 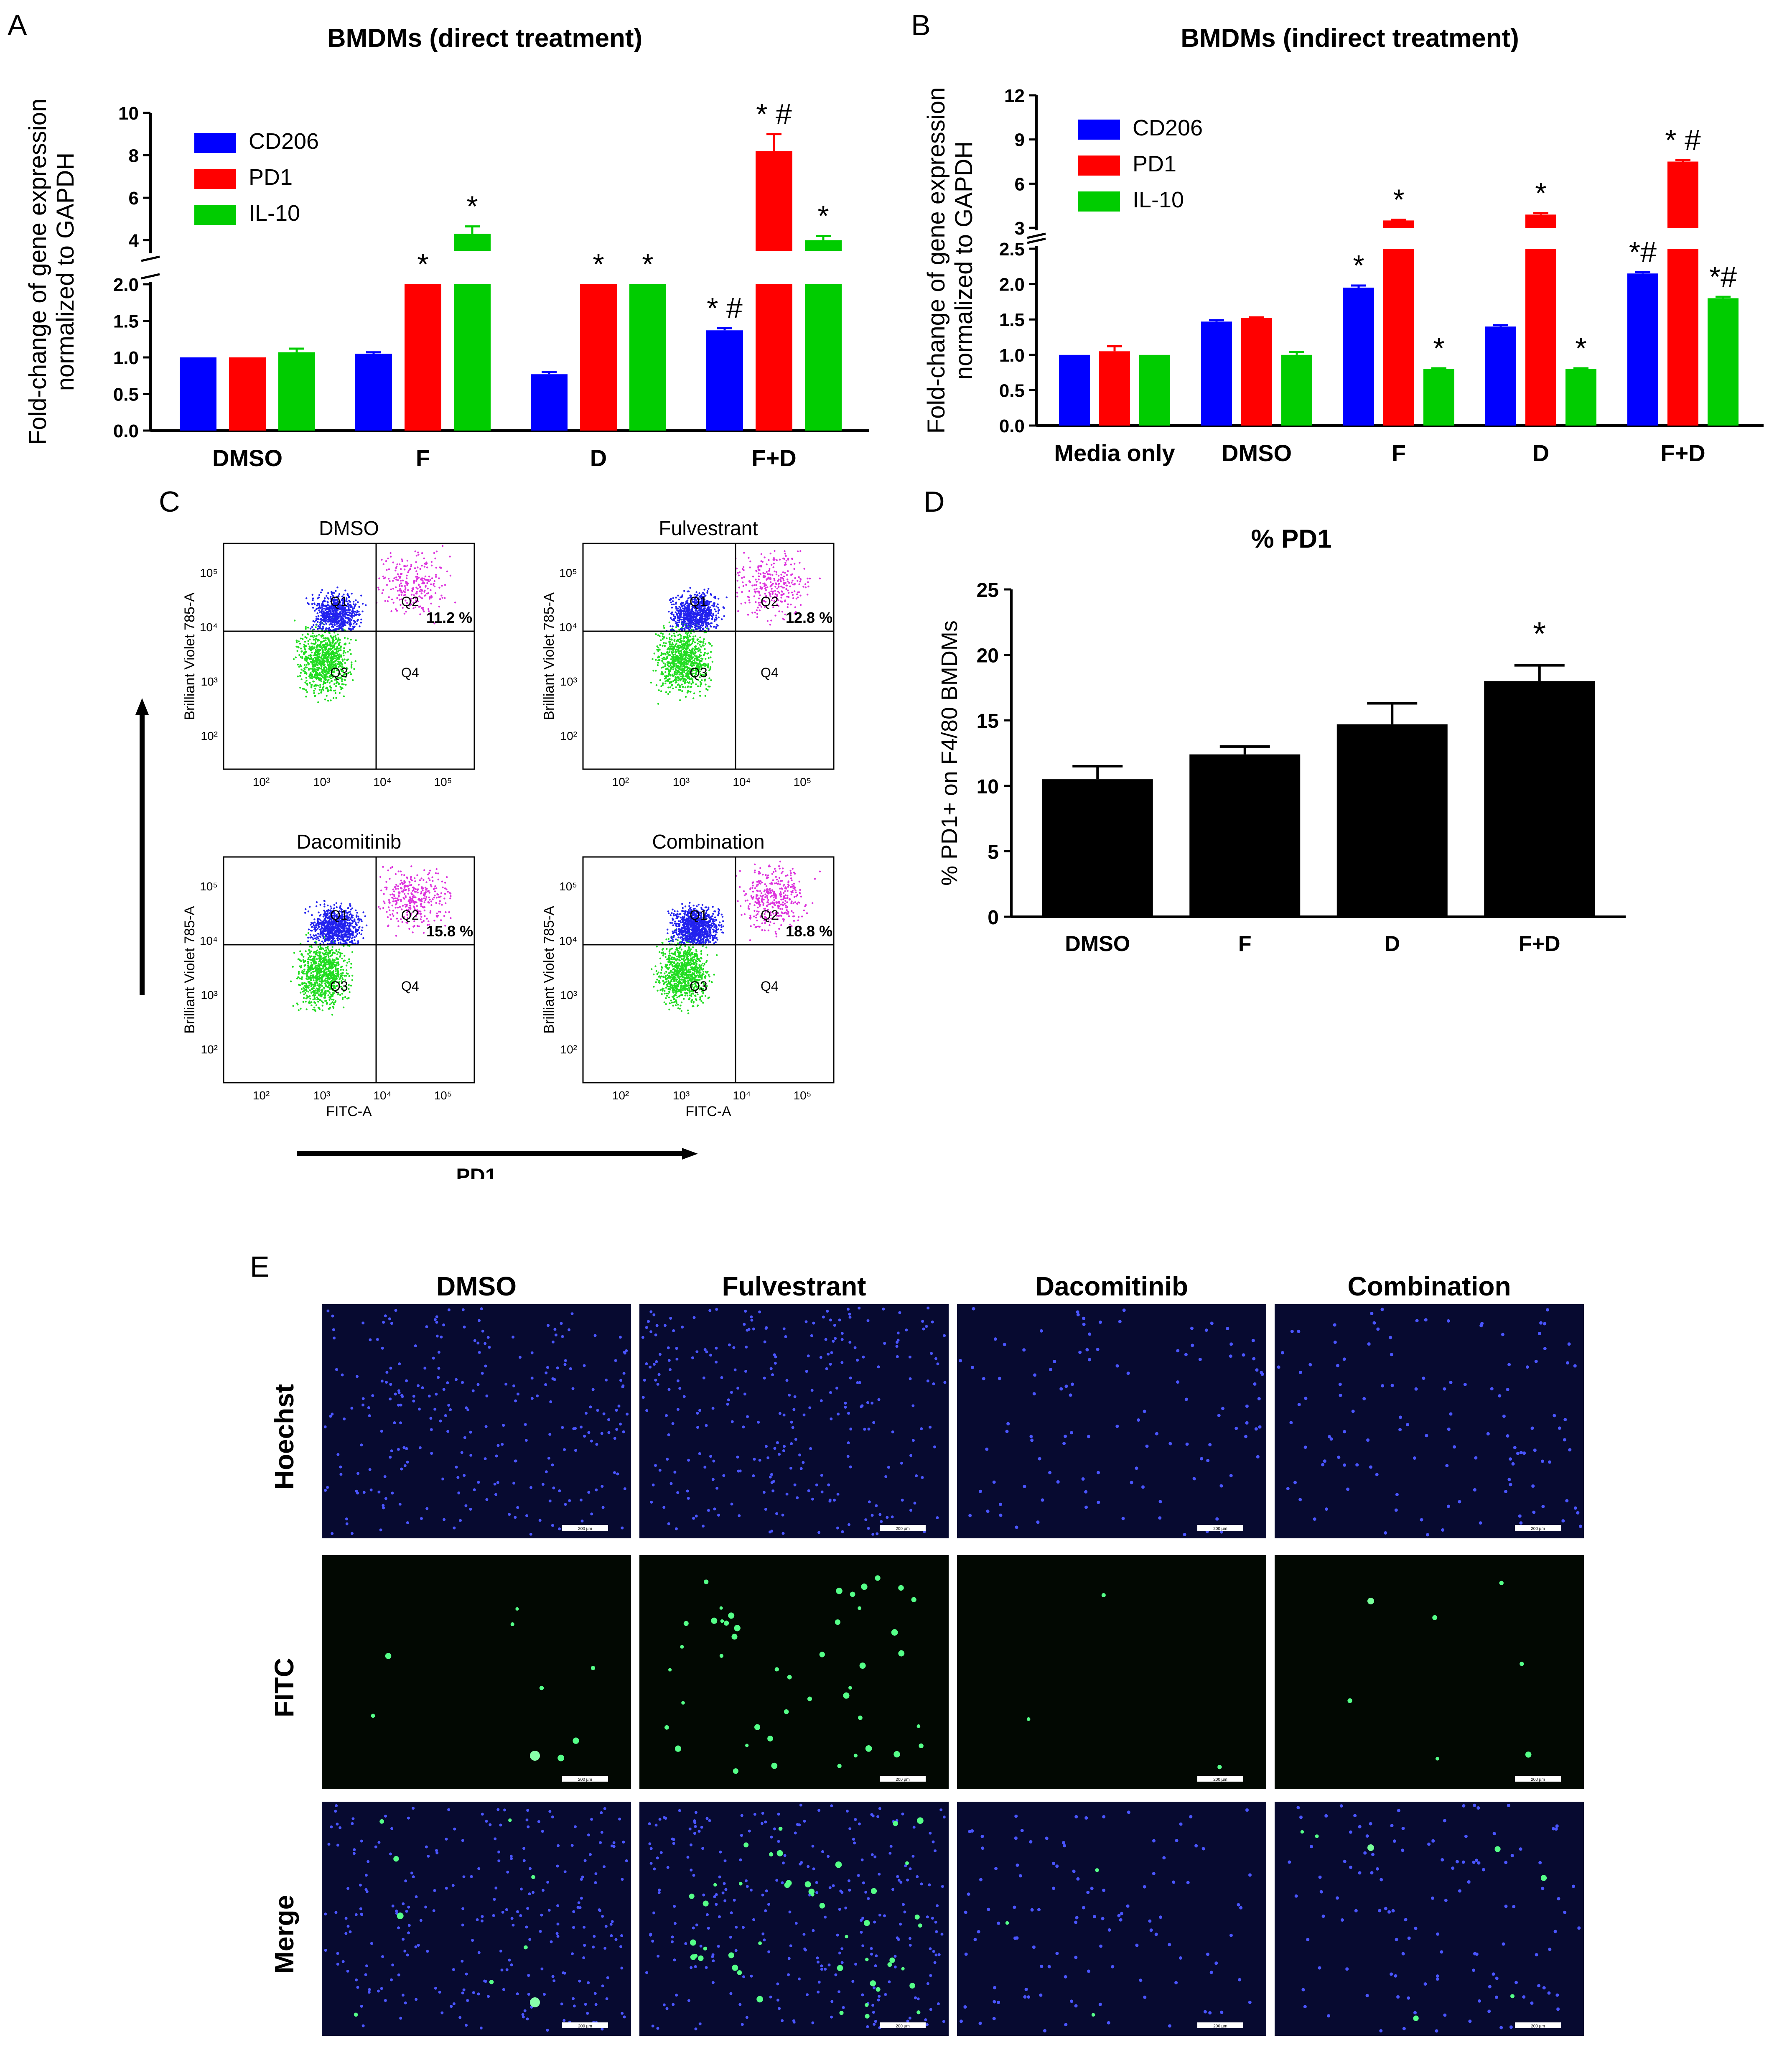 I want to click on legend-label: PD1, so click(x=1154, y=163).